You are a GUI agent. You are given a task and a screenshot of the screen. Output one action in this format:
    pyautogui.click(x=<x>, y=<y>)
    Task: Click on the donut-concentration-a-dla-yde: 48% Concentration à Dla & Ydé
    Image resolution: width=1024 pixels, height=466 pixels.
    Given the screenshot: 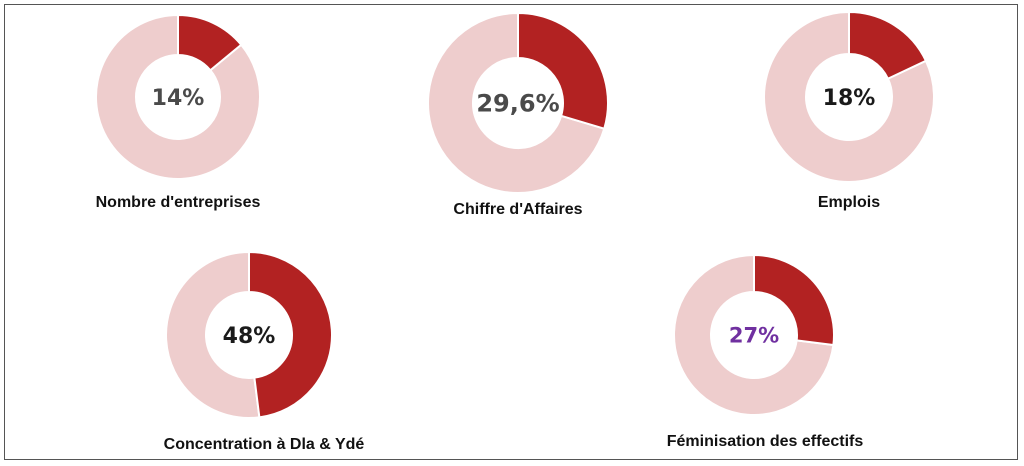 What is the action you would take?
    pyautogui.click(x=264, y=351)
    